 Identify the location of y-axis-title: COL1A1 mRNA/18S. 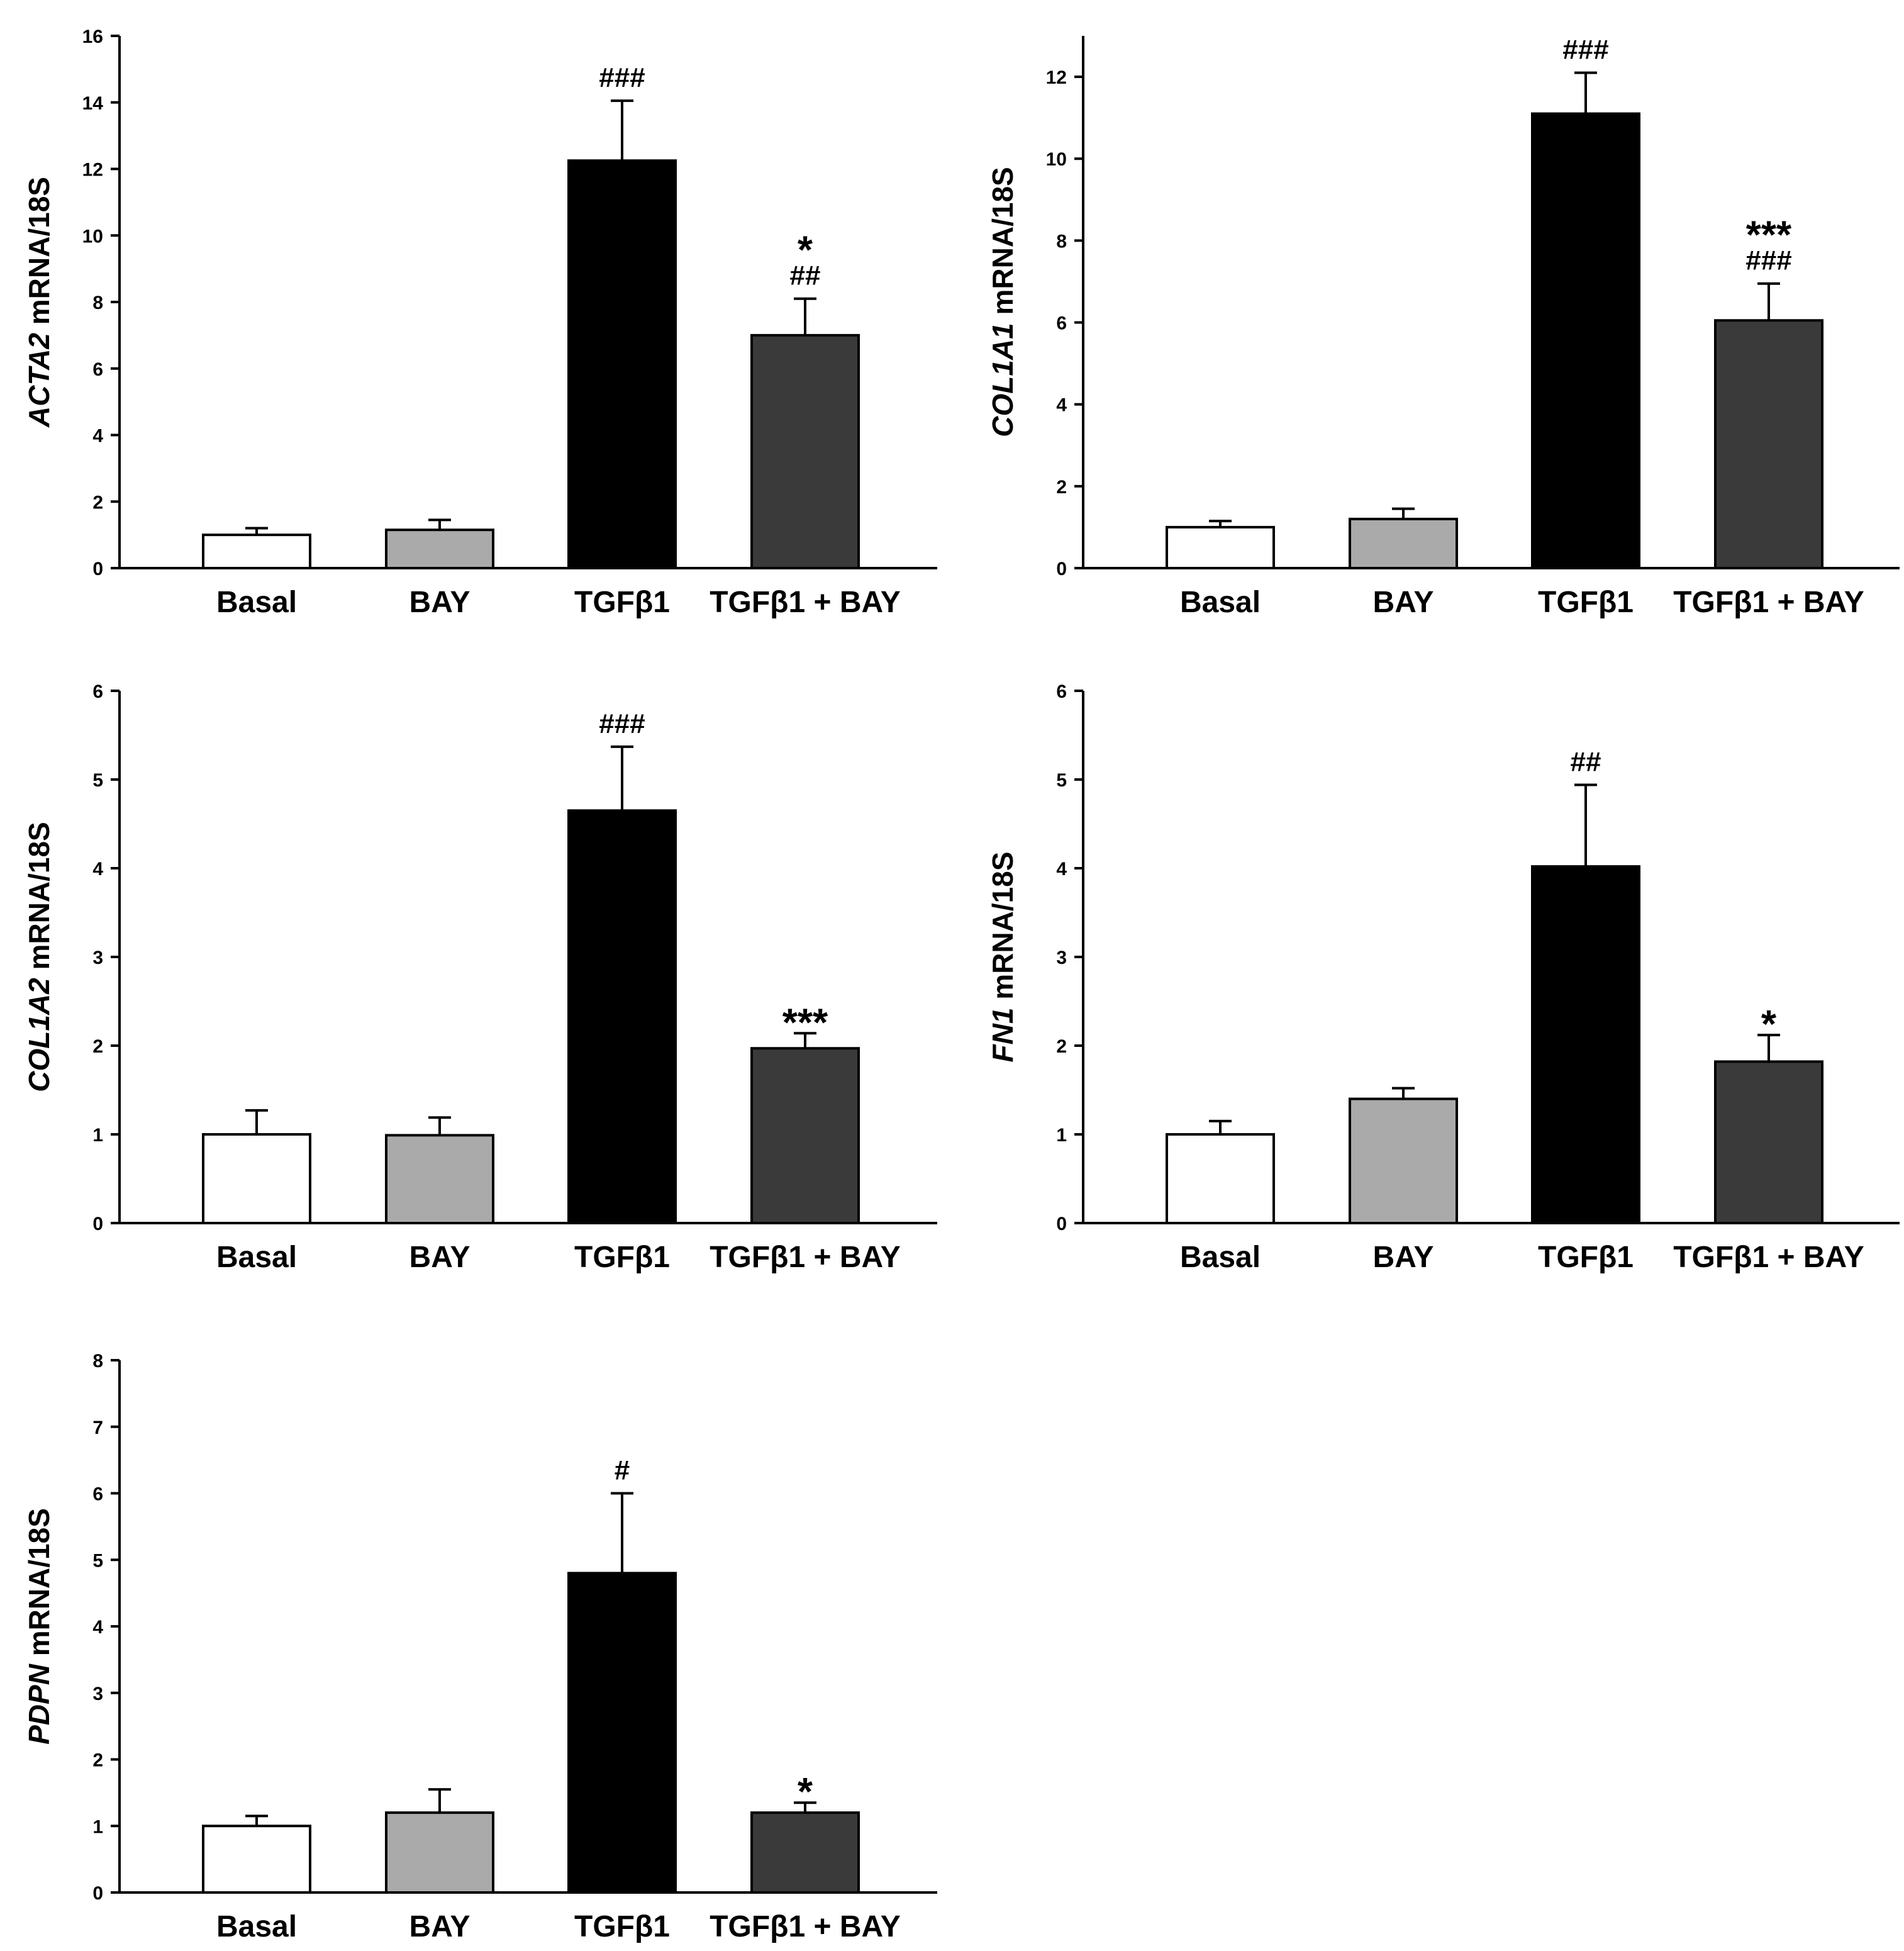
(1002, 302).